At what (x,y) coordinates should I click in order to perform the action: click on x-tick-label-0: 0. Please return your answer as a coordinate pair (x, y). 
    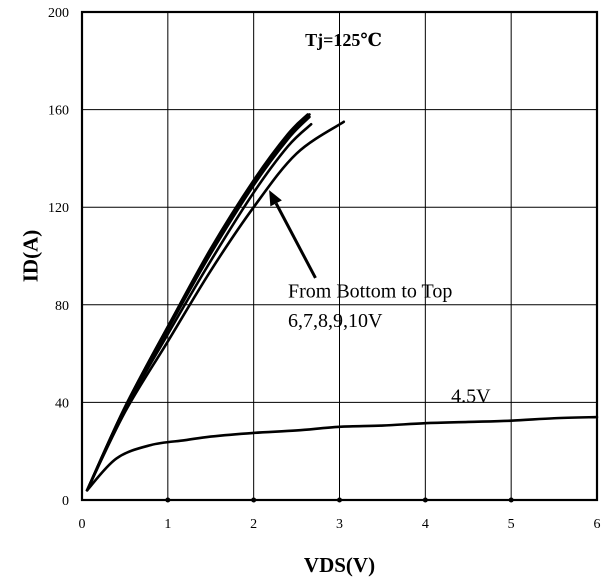
    Looking at the image, I should click on (82, 524).